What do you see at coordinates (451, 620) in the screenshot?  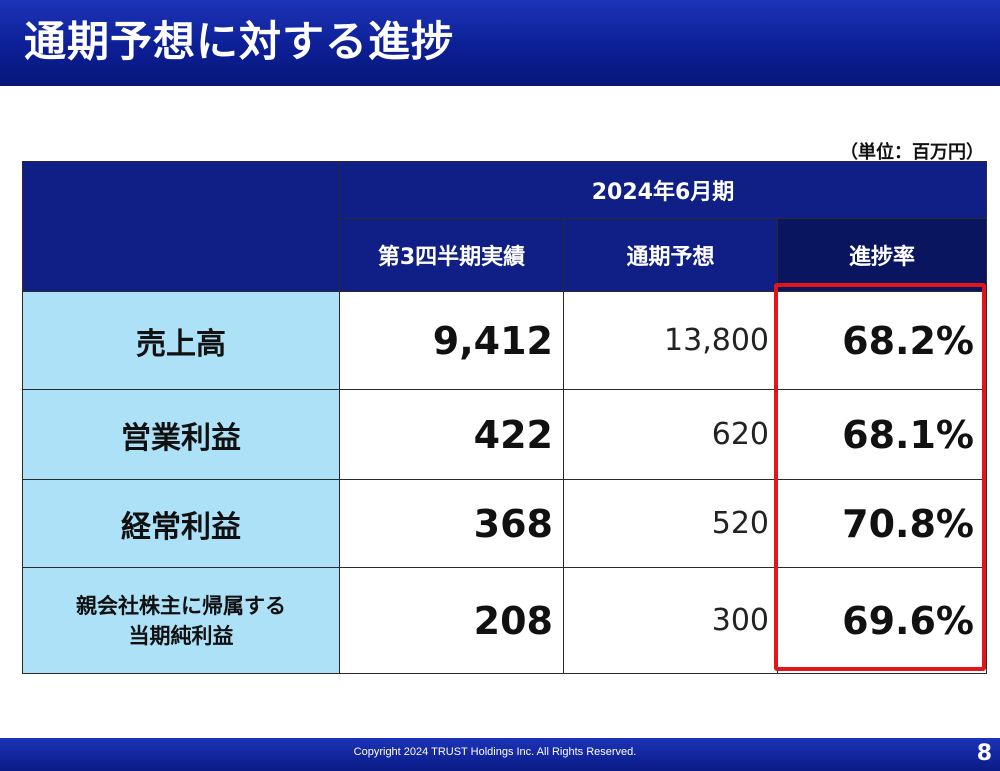 I see `actual-value: 208` at bounding box center [451, 620].